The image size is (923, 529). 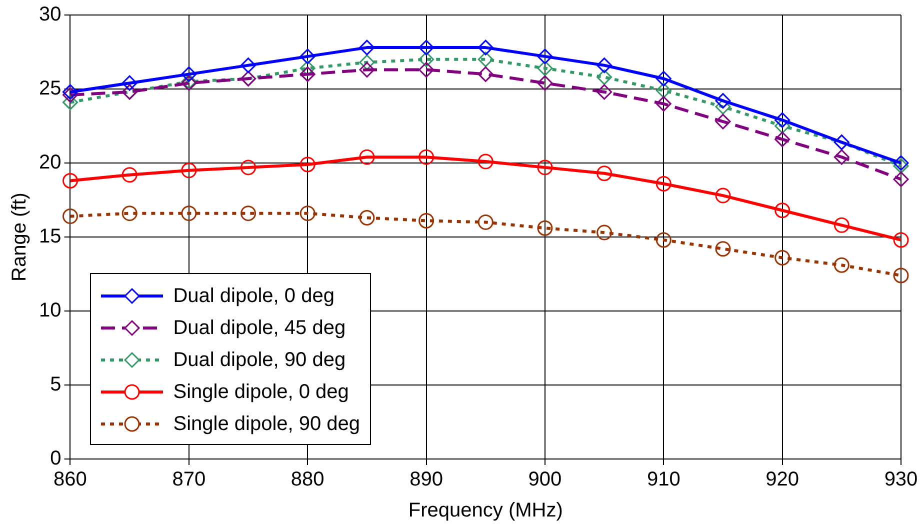 I want to click on x-tick-label: 920, so click(x=783, y=479).